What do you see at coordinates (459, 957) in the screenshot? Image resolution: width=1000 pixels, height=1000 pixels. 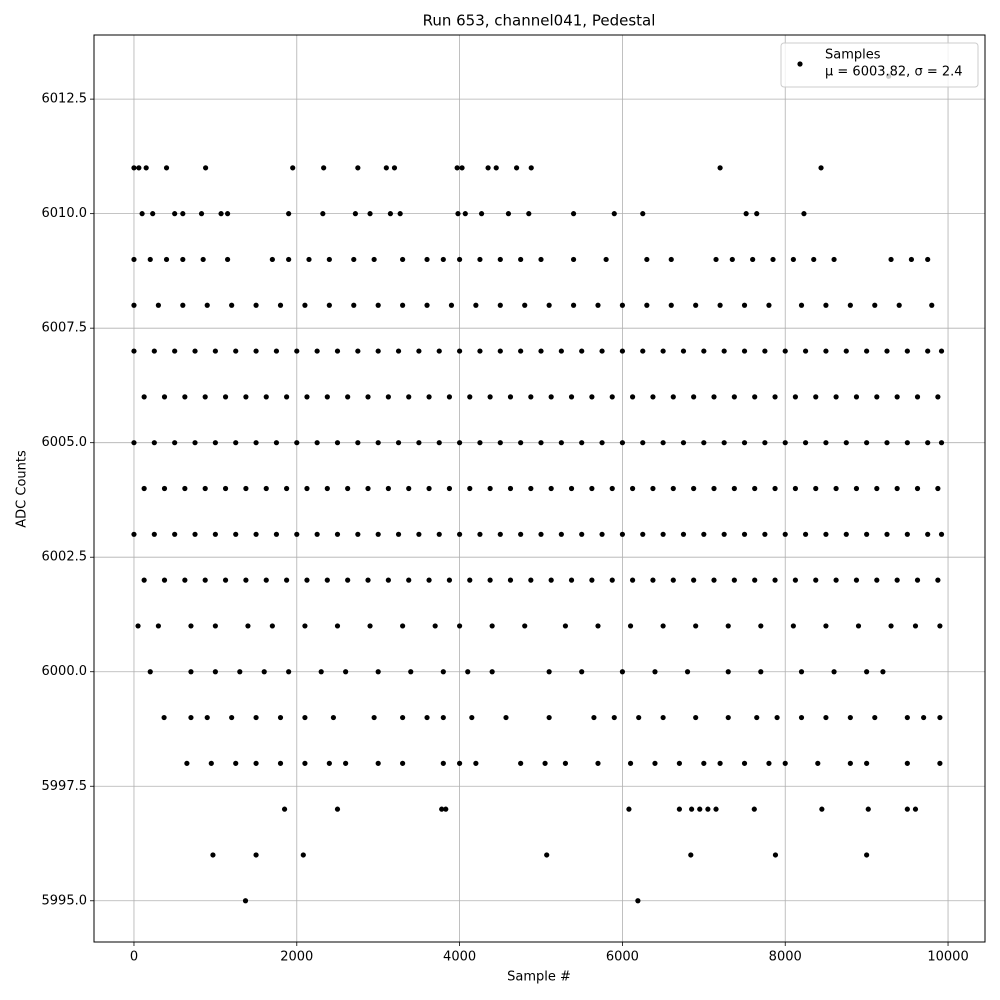 I see `x-tick-label: 4000` at bounding box center [459, 957].